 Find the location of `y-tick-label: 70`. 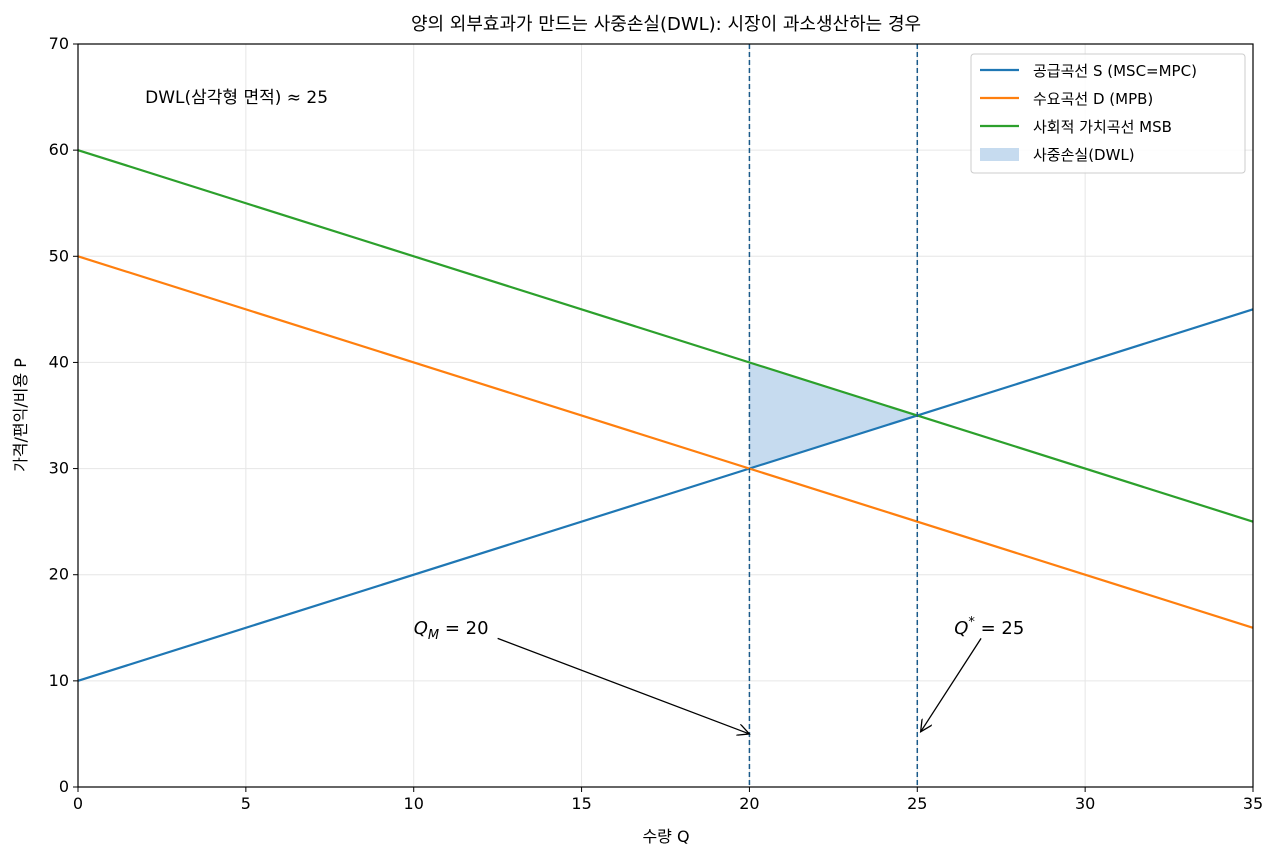

y-tick-label: 70 is located at coordinates (59, 43).